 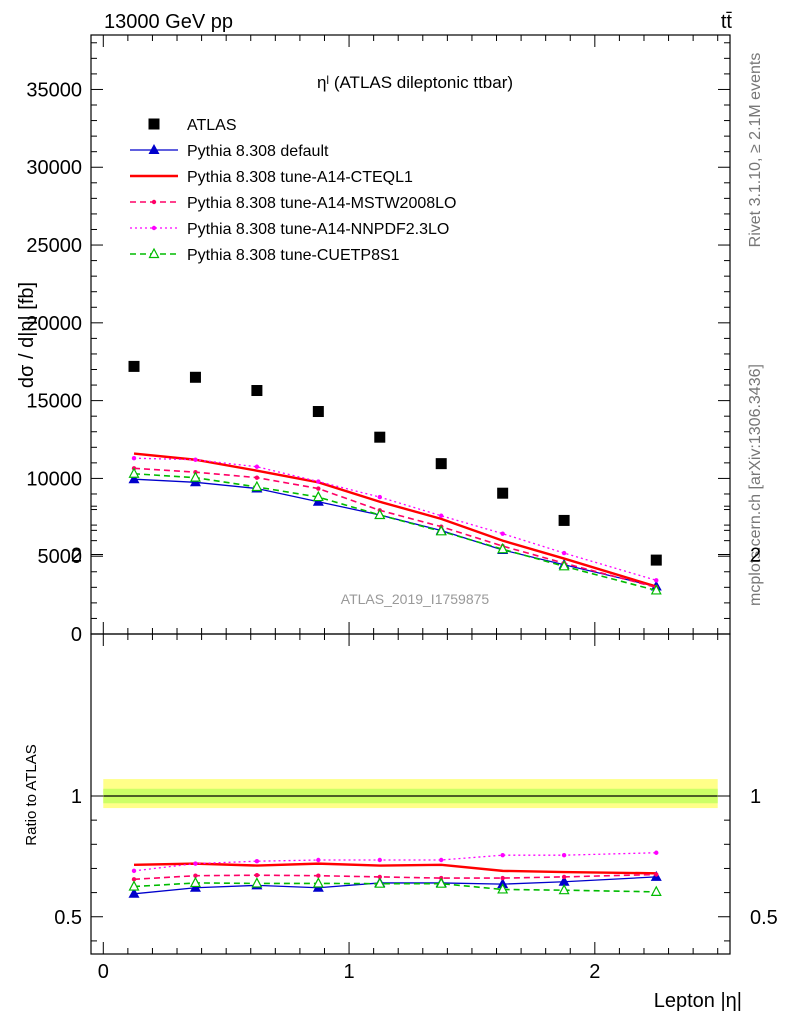 I want to click on rivet-version-label: Rivet 3.1.10, ≥ 2.1M events, so click(x=755, y=150).